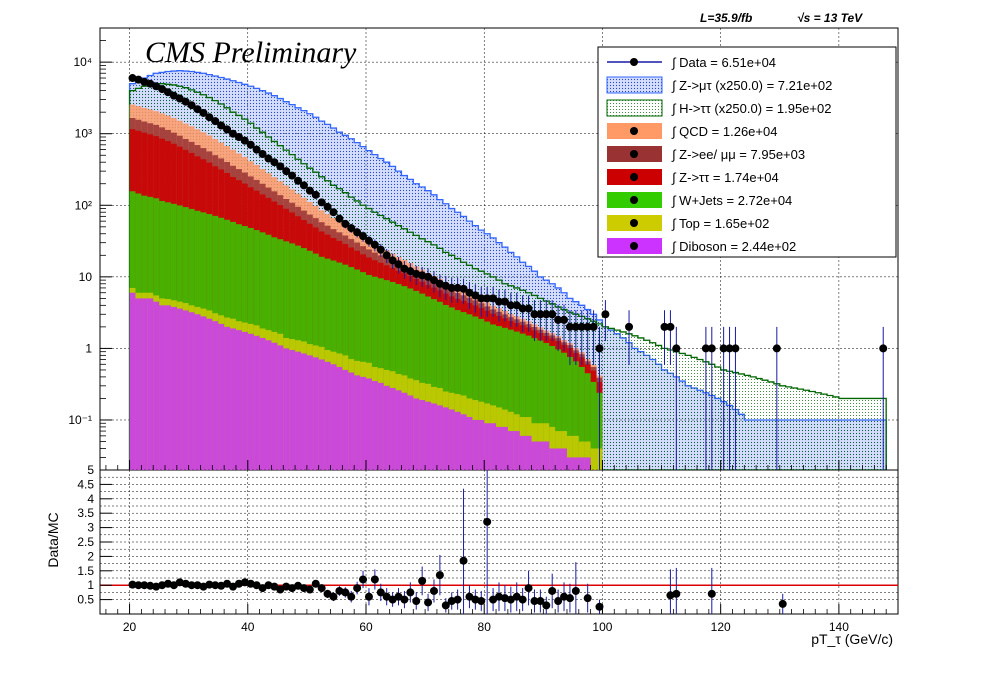 This screenshot has width=998, height=673. What do you see at coordinates (90, 585) in the screenshot?
I see `ratio-y-tick-label: 1` at bounding box center [90, 585].